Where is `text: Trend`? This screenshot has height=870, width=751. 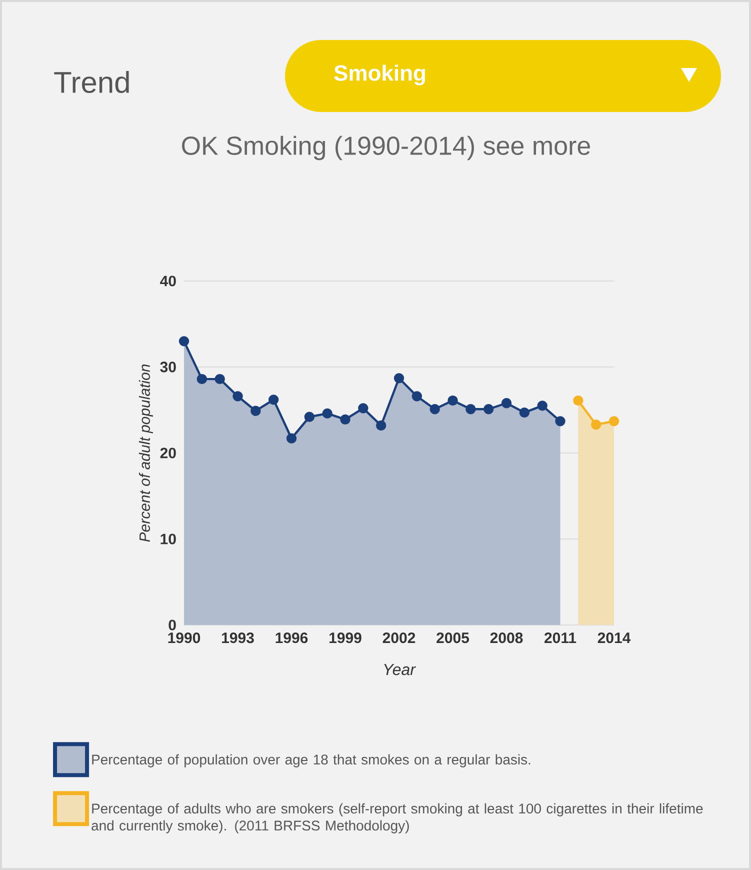
text: Trend is located at coordinates (91, 82).